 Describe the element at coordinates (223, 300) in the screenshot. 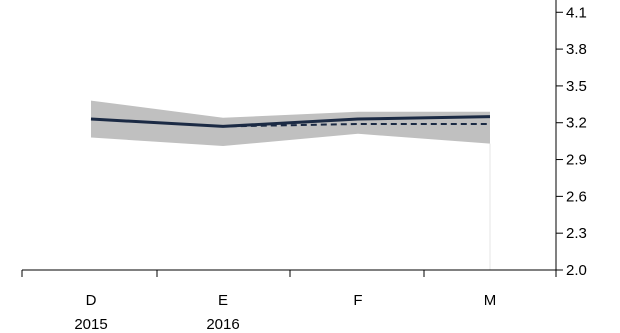

I see `x-tick-label: E` at that location.